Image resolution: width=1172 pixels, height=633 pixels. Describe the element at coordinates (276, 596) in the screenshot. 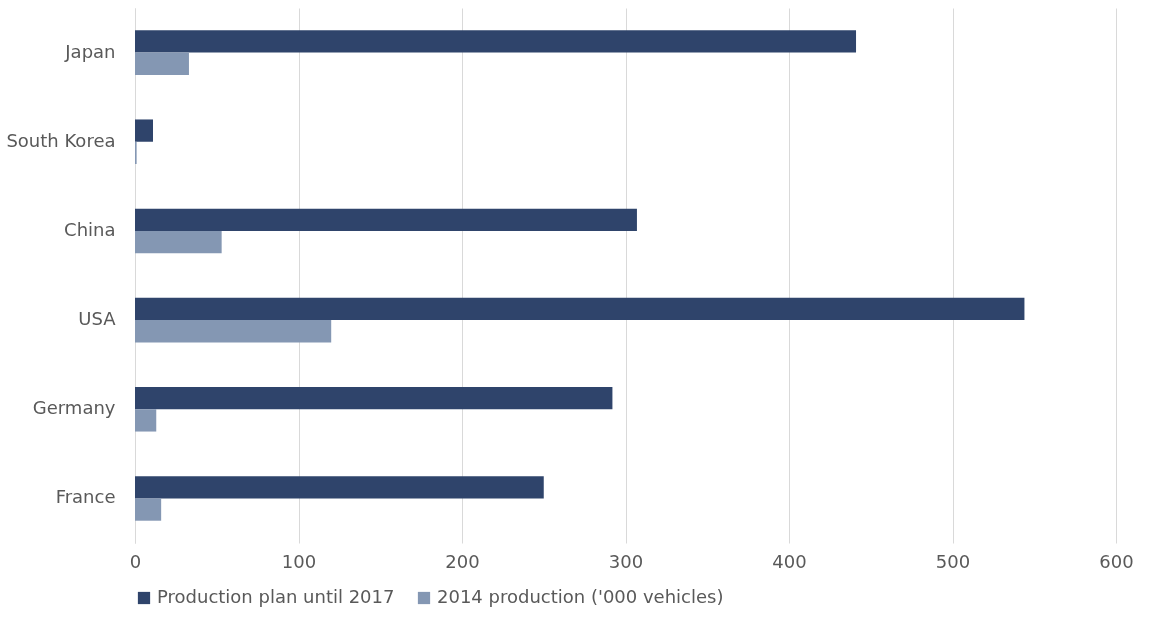

I see `legend-label: Production plan until 2017` at that location.